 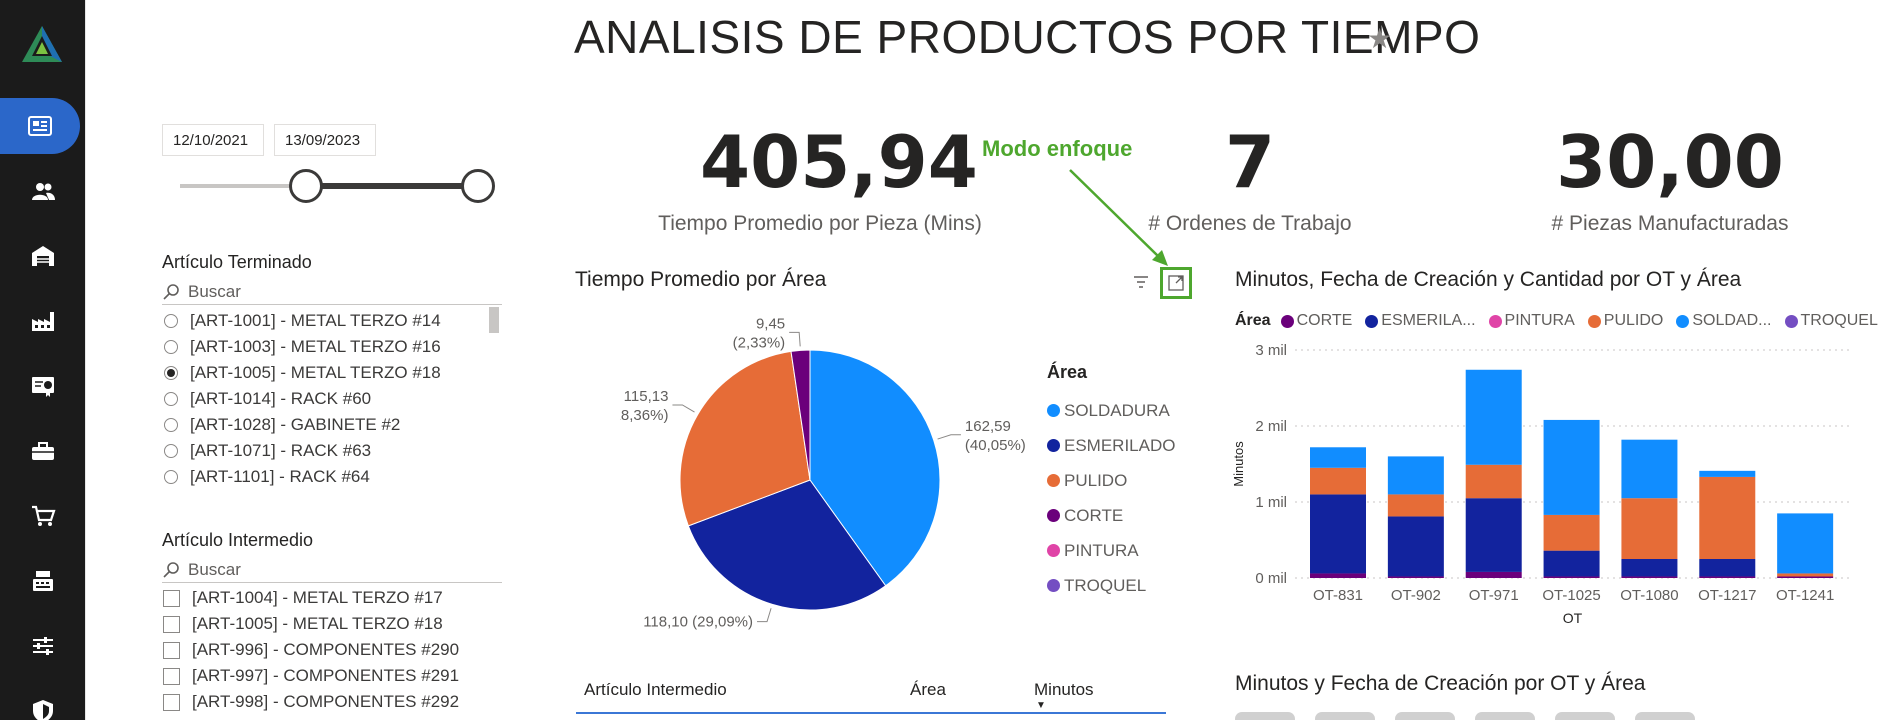 What do you see at coordinates (317, 623) in the screenshot?
I see `list-item-label: [ART-1005] - METAL TERZO #18` at bounding box center [317, 623].